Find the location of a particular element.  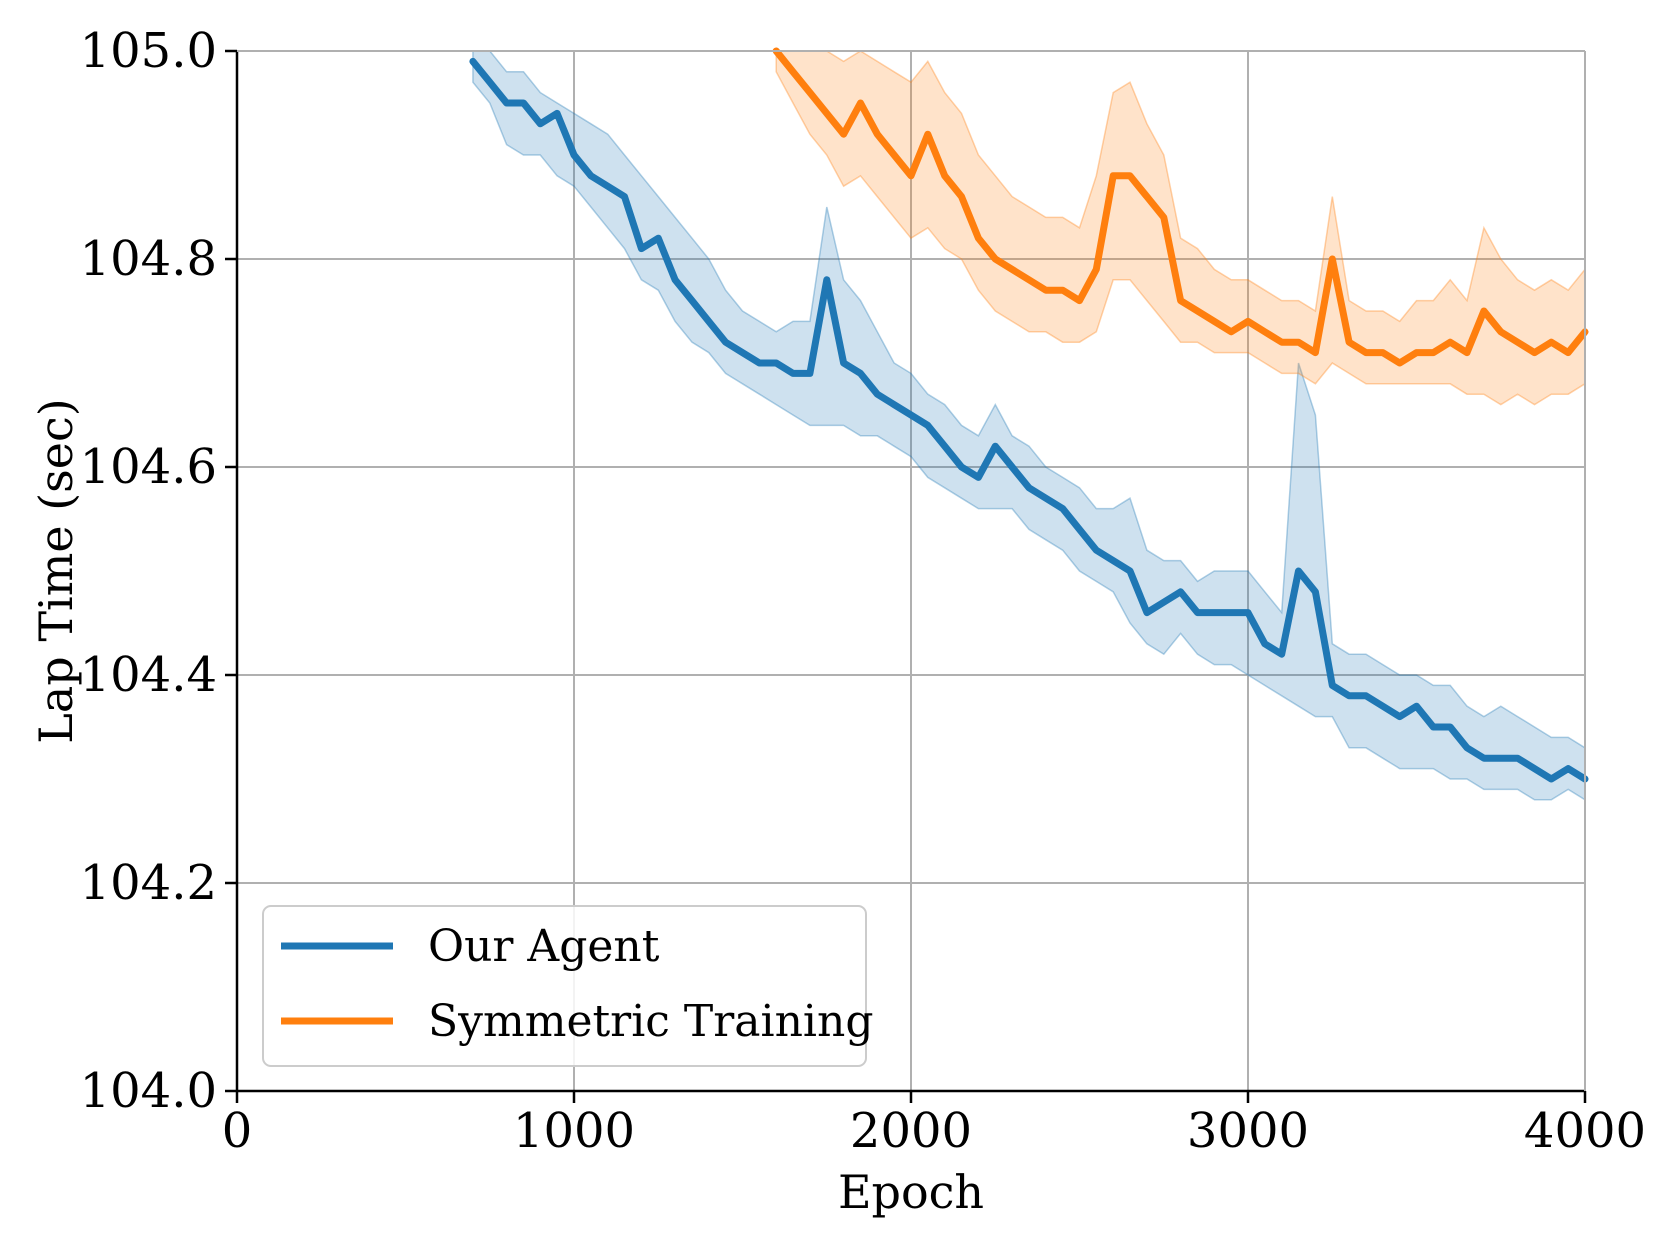

y-tick-label: 104.2 is located at coordinates (148, 883).